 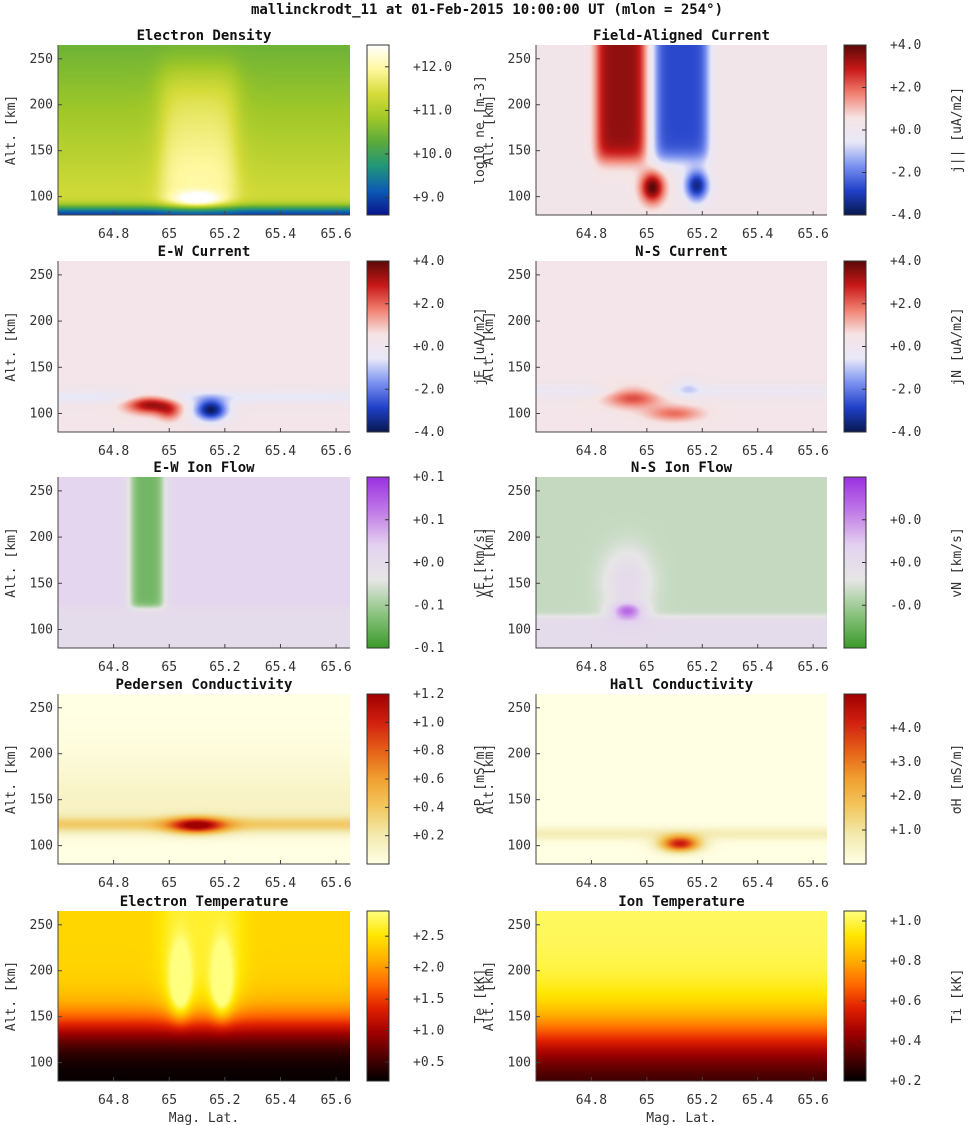 What do you see at coordinates (905, 1081) in the screenshot?
I see `colorbar-tick-label: +0.2` at bounding box center [905, 1081].